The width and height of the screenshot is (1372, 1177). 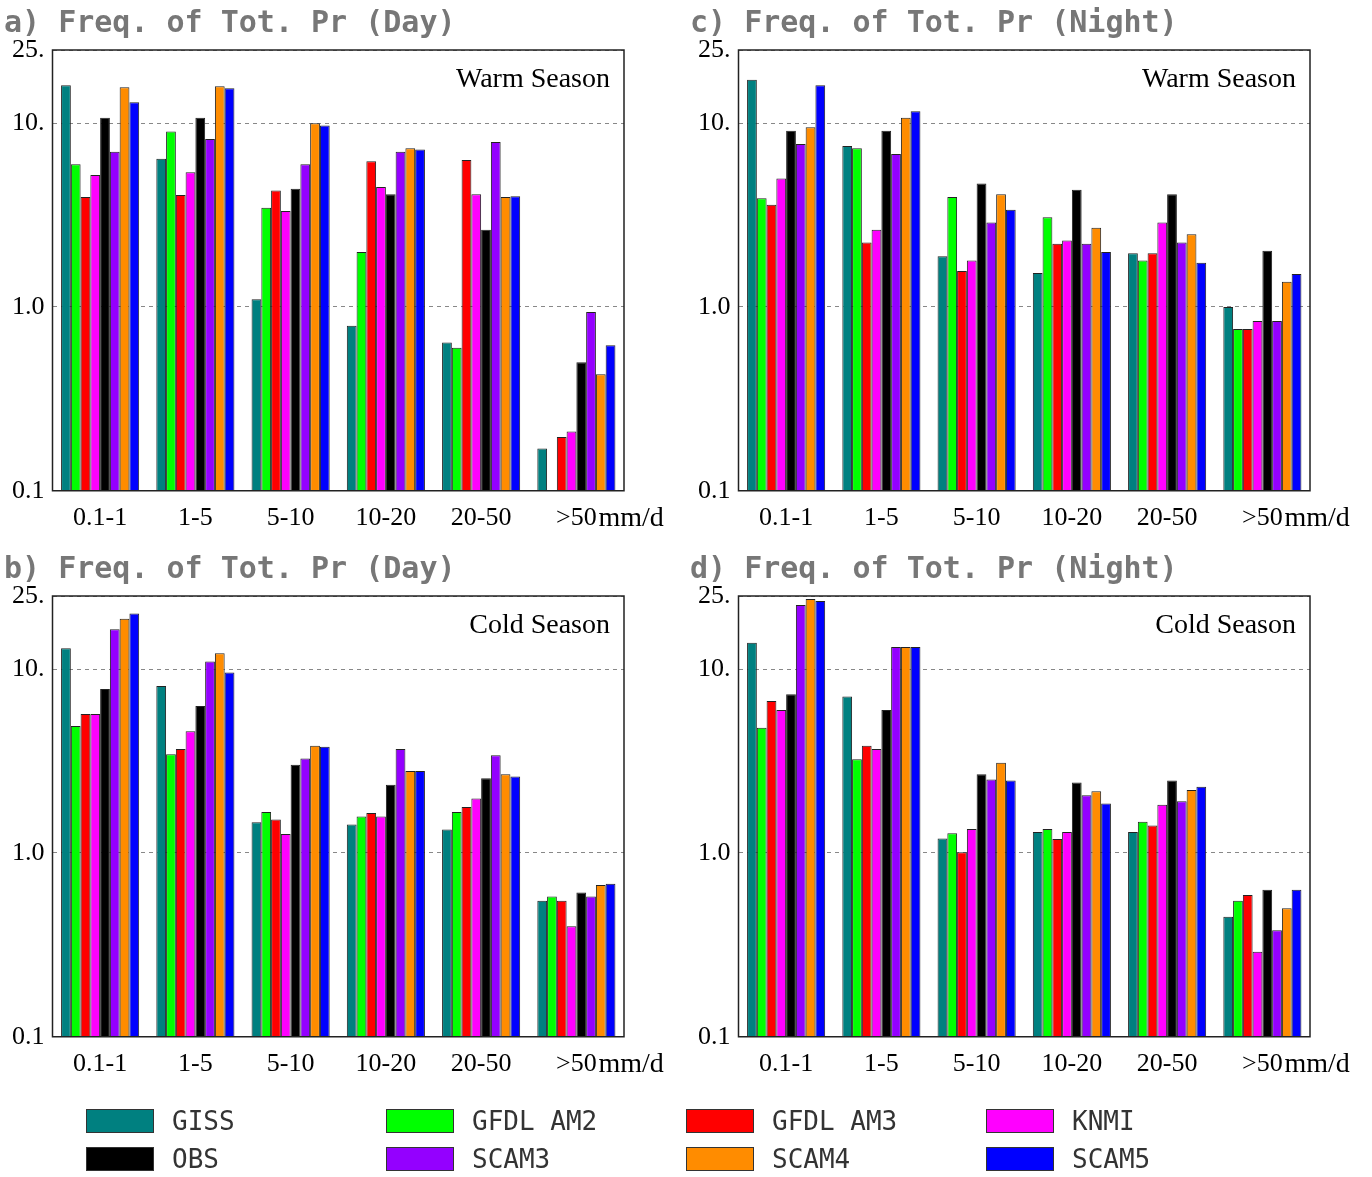 What do you see at coordinates (1103, 1121) in the screenshot?
I see `legend-label: KNMI` at bounding box center [1103, 1121].